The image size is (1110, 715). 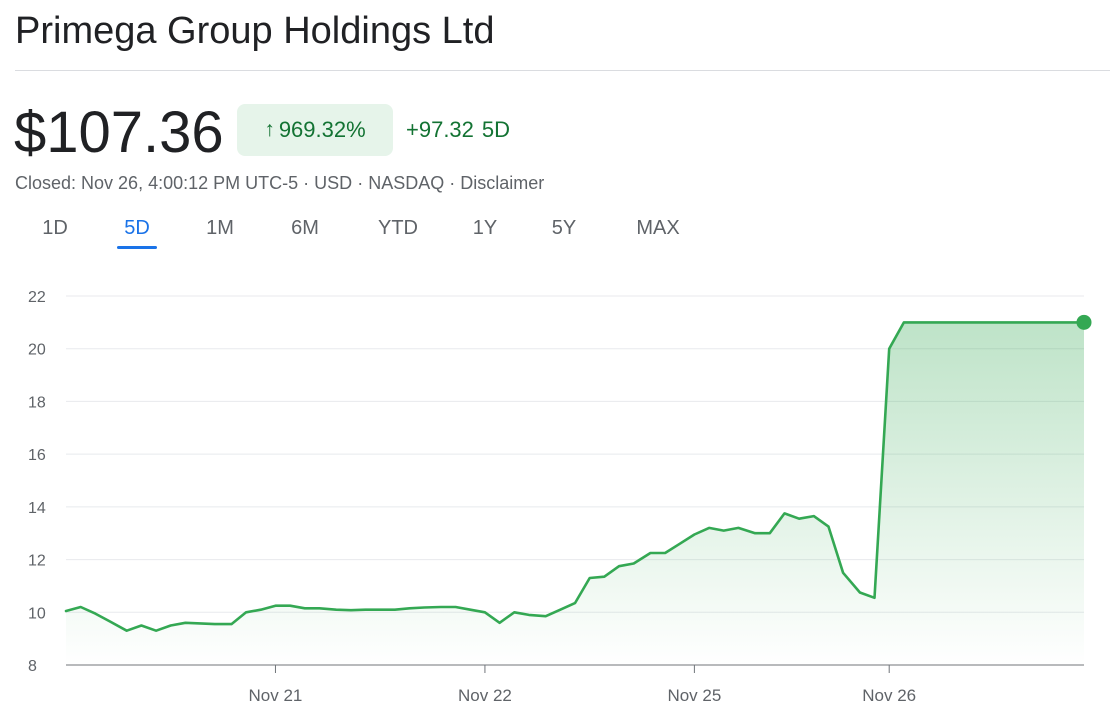 I want to click on y-tick-label: 10, so click(x=37, y=613).